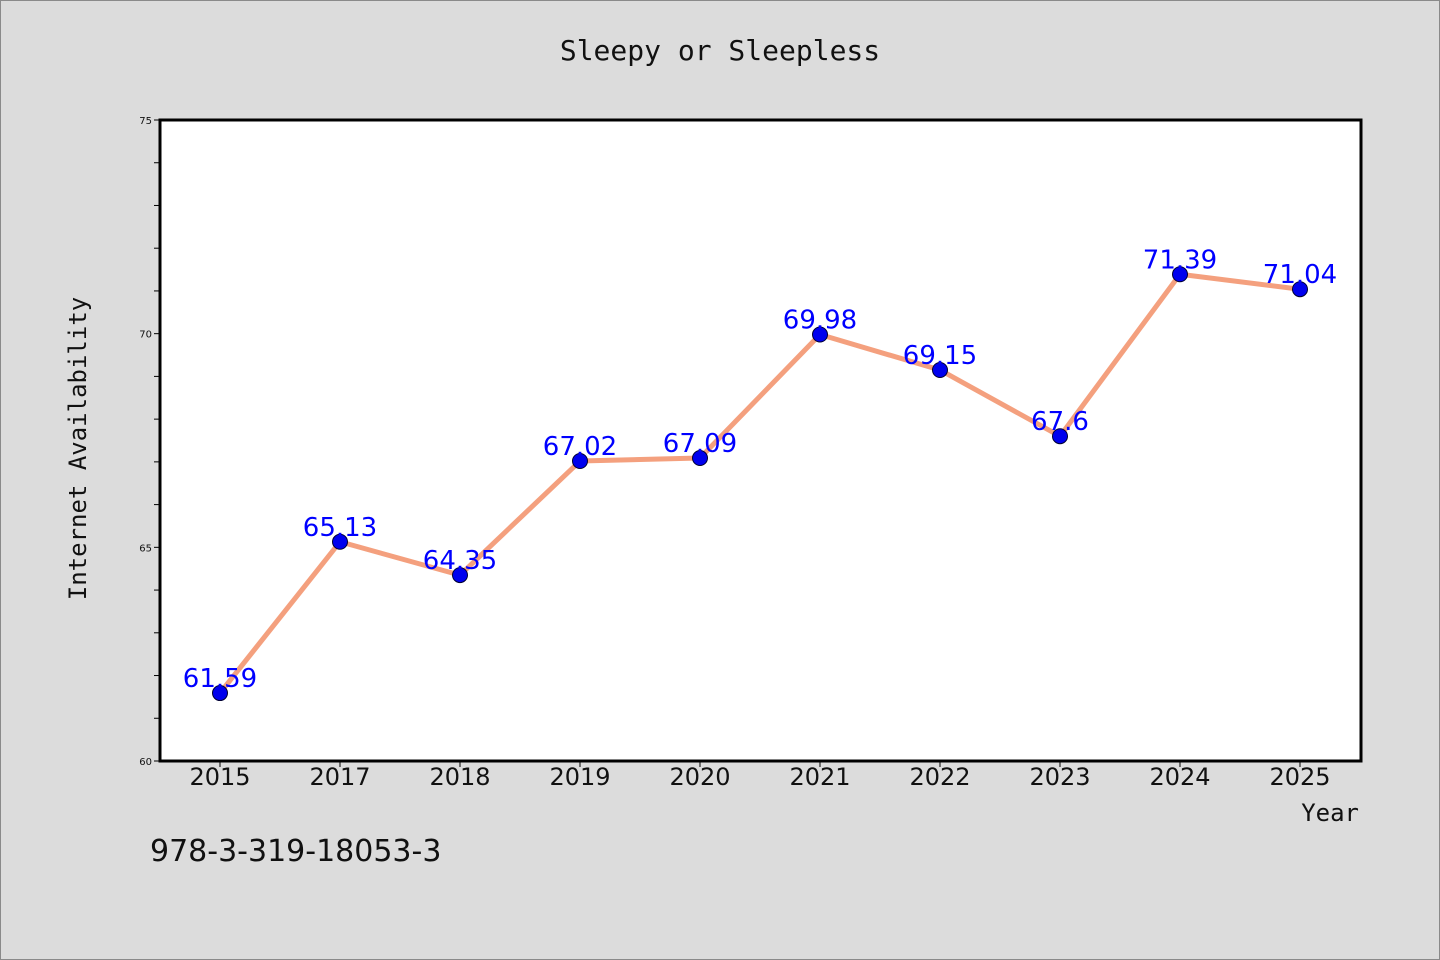  Describe the element at coordinates (459, 777) in the screenshot. I see `x-tick-label: 2018` at that location.